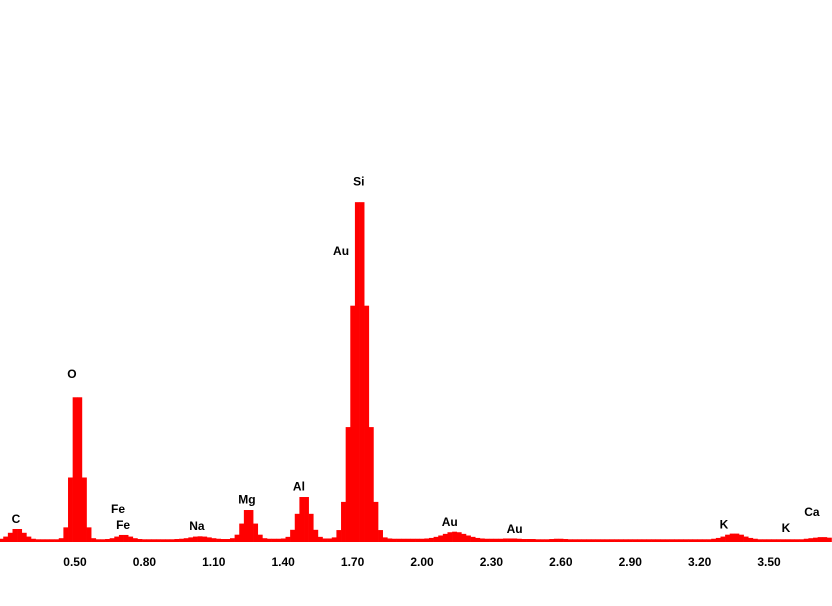 The image size is (832, 606). What do you see at coordinates (353, 562) in the screenshot?
I see `x-tick-label: 1.70` at bounding box center [353, 562].